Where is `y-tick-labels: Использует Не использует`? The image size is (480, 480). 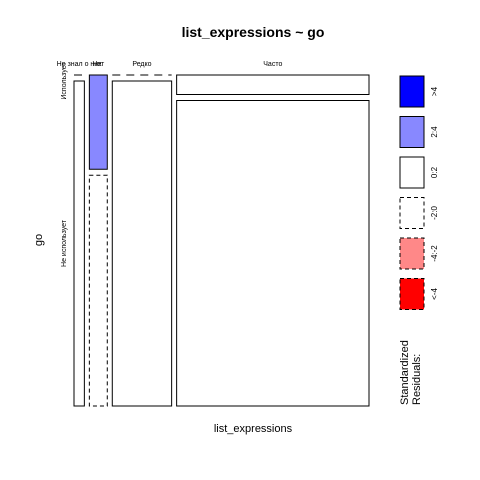
y-tick-labels: Использует Не использует is located at coordinates (64, 164).